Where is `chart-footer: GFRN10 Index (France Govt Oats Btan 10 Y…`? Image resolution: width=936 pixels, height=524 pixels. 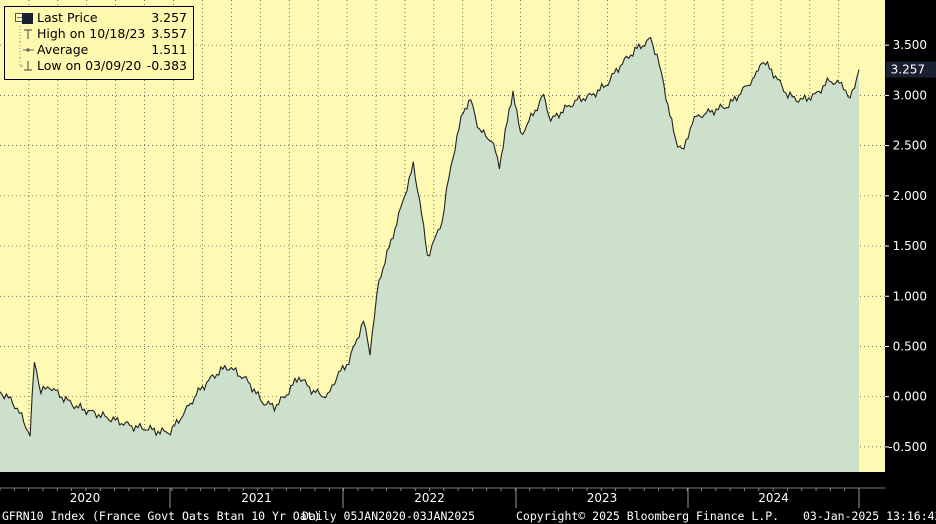
chart-footer: GFRN10 Index (France Govt Oats Btan 10 Y… is located at coordinates (468, 516).